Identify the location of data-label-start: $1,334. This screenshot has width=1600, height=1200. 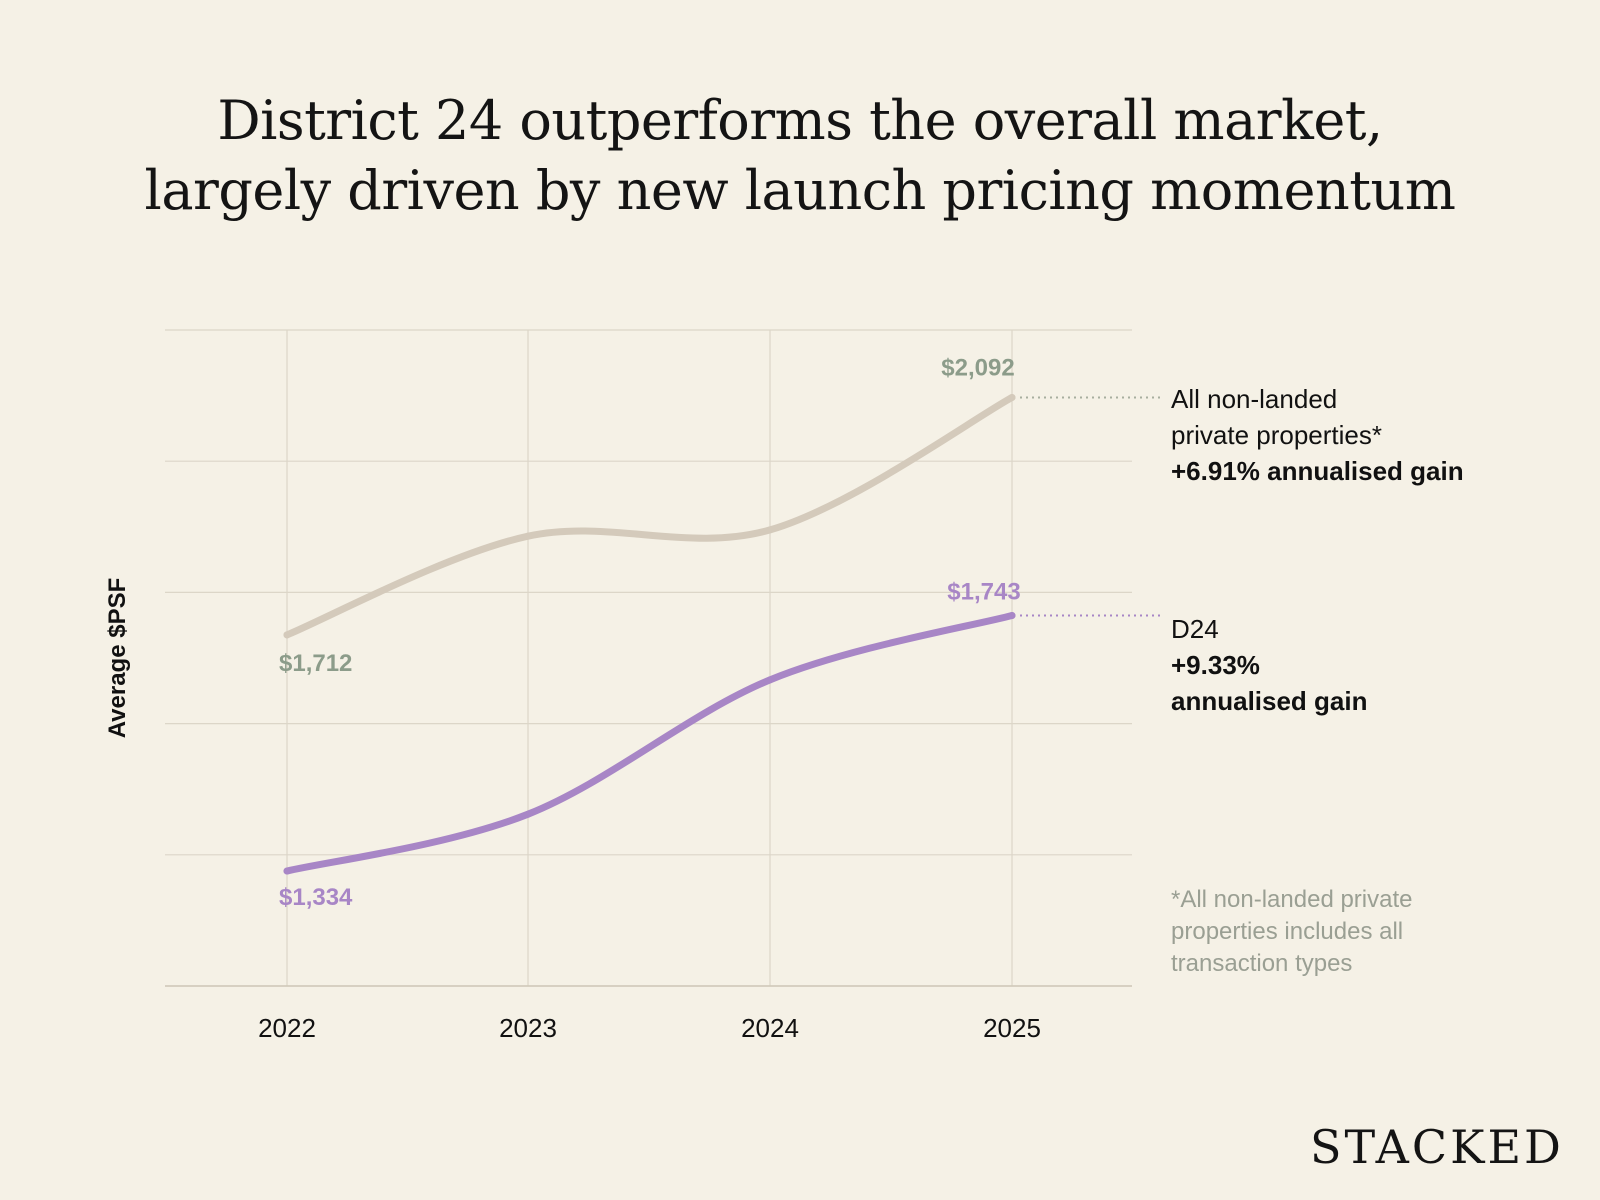
(316, 897).